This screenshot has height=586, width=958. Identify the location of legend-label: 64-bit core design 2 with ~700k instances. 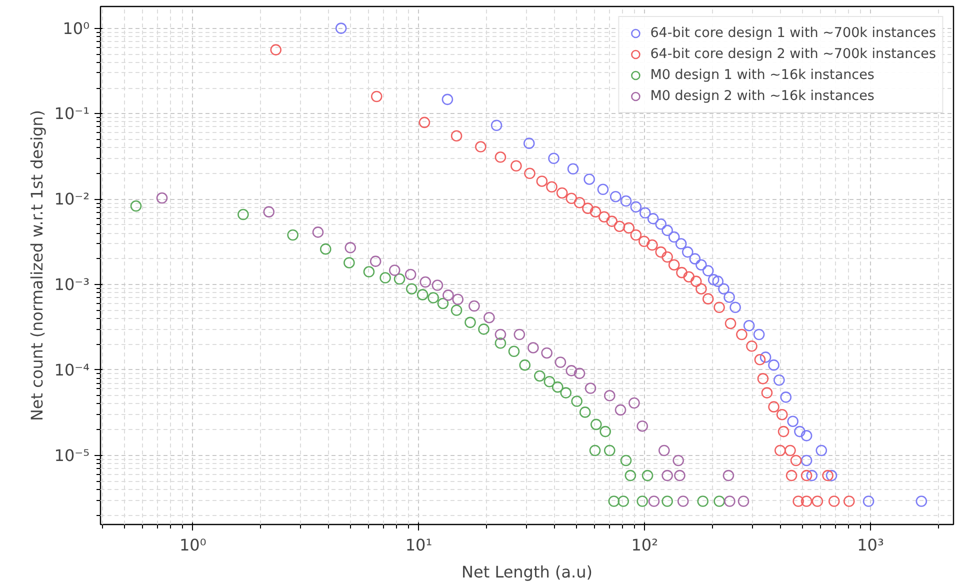
(793, 54).